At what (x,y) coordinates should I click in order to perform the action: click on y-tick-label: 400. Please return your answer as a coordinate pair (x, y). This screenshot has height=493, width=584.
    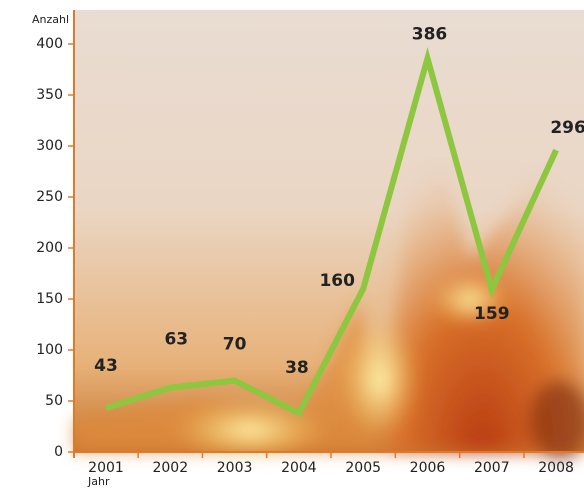
    Looking at the image, I should click on (49, 44).